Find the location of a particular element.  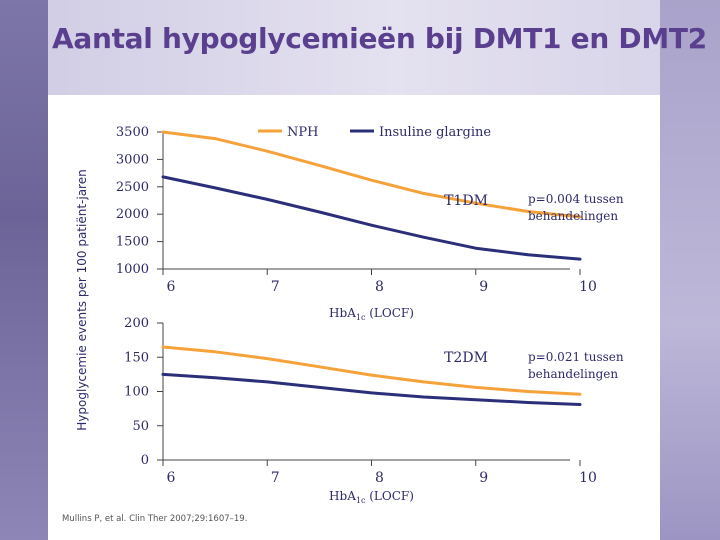

t2dm-x-tick-label: 7 is located at coordinates (275, 478).